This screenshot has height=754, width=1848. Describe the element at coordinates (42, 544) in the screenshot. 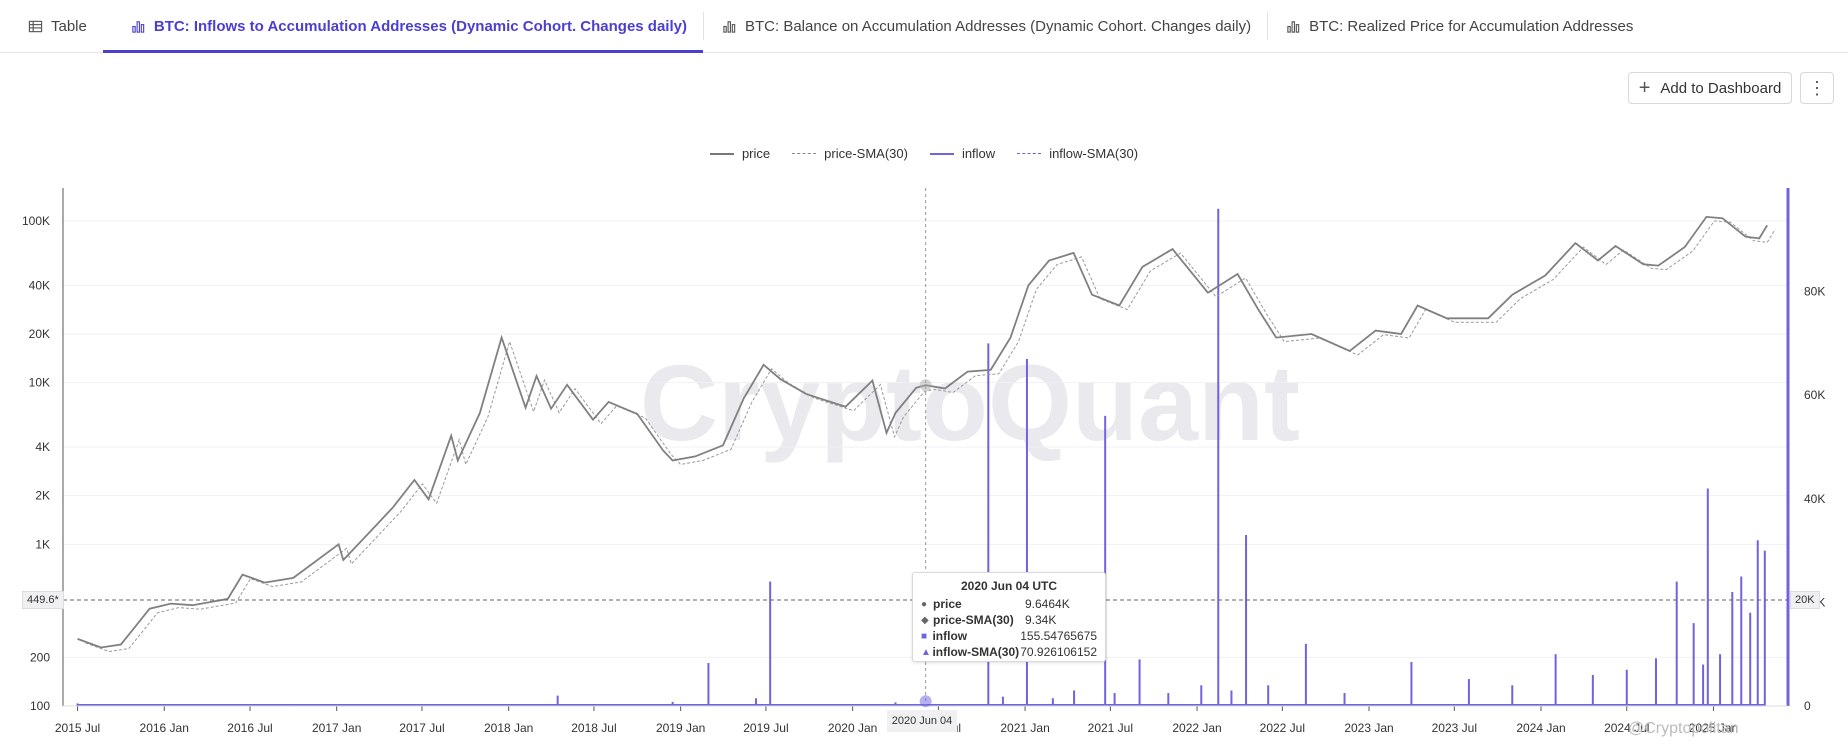

I see `y-tick-label: 1K` at that location.